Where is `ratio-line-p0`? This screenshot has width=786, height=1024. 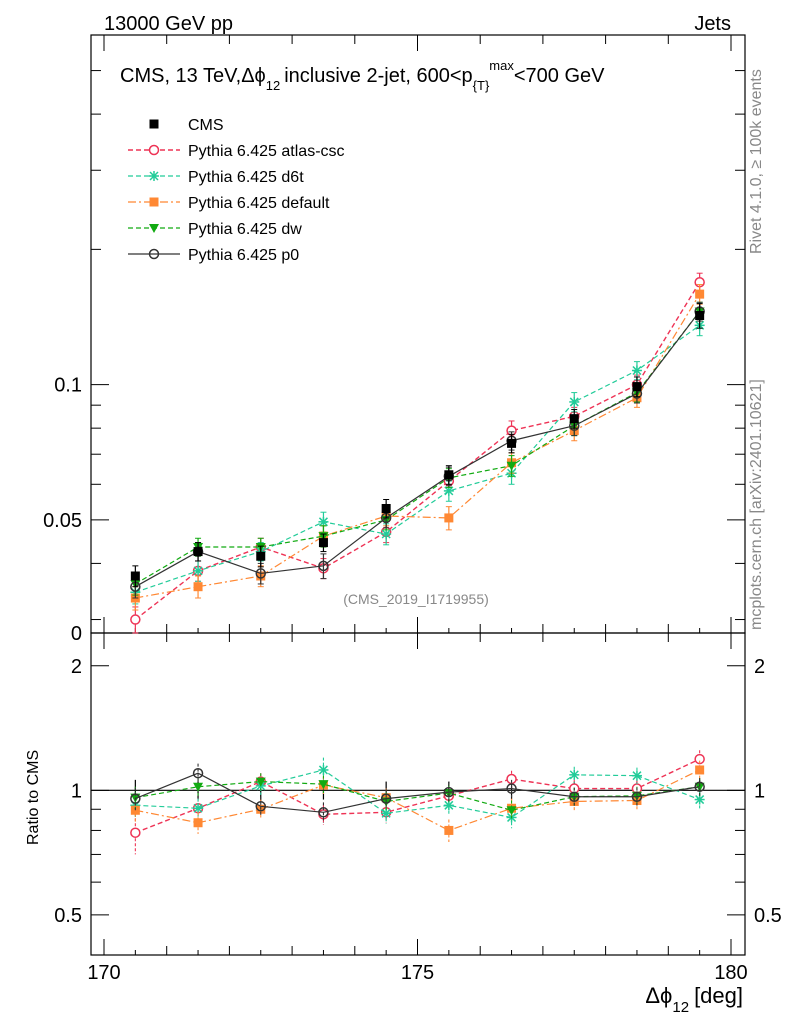 ratio-line-p0 is located at coordinates (417, 792).